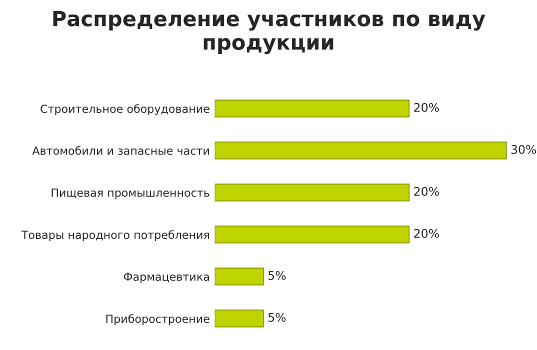 The width and height of the screenshot is (537, 350). What do you see at coordinates (115, 236) in the screenshot?
I see `y-tick-label: Товары народного потребления` at bounding box center [115, 236].